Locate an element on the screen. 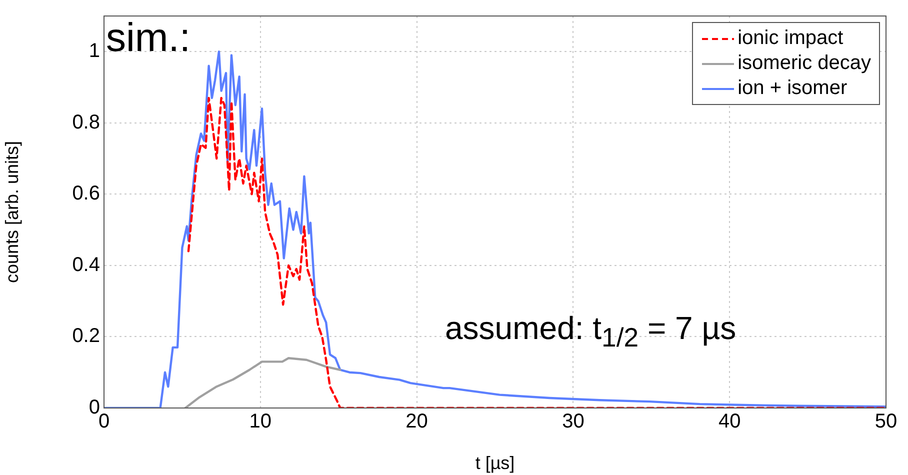 The image size is (908, 475). legend-label: isomeric decay is located at coordinates (804, 63).